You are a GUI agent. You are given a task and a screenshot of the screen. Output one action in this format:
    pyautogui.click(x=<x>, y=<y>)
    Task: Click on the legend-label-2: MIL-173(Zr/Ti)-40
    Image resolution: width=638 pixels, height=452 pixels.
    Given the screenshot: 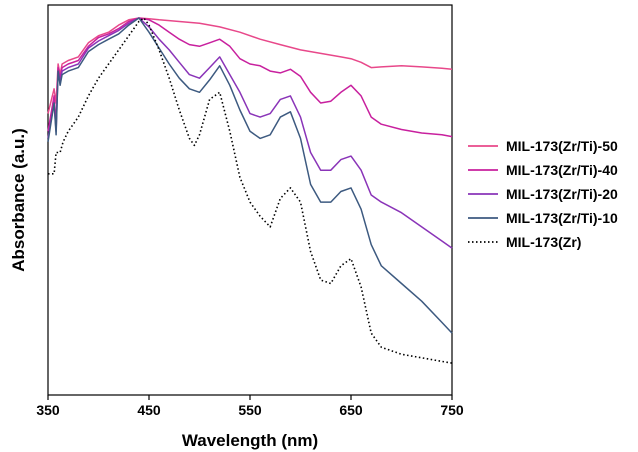 What is the action you would take?
    pyautogui.click(x=562, y=170)
    